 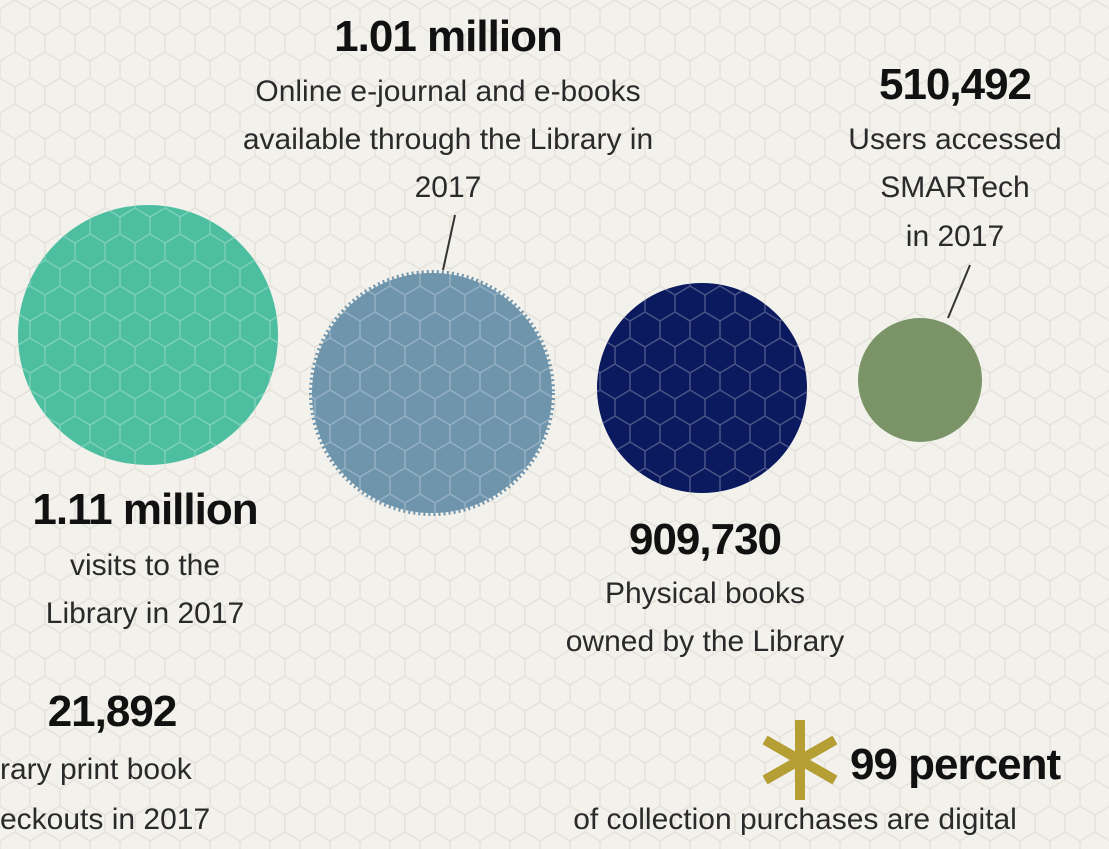 What do you see at coordinates (955, 187) in the screenshot?
I see `stat-text: SMARTech` at bounding box center [955, 187].